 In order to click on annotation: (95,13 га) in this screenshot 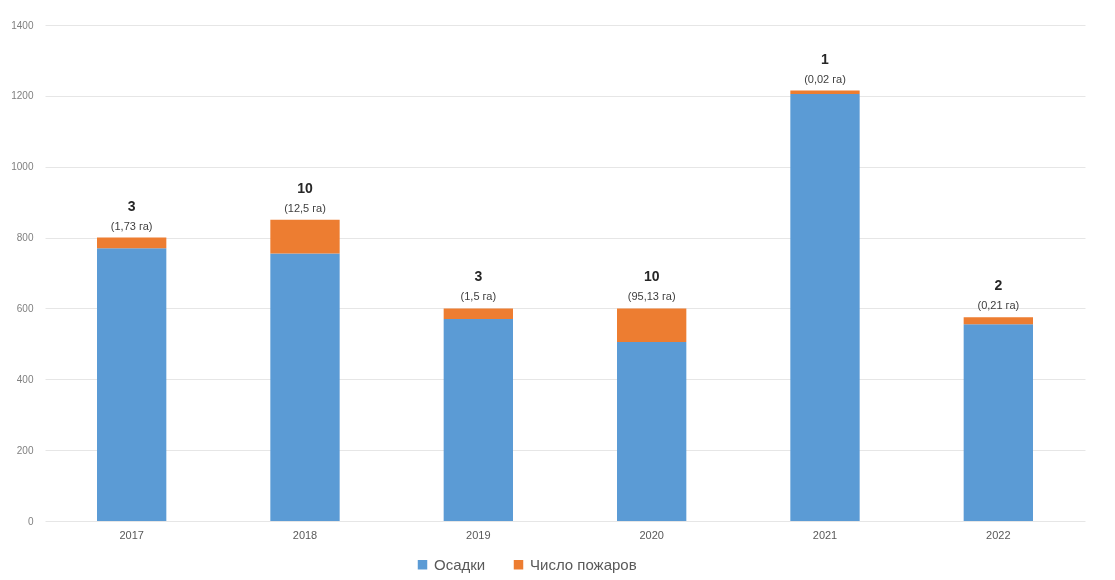, I will do `click(651, 296)`.